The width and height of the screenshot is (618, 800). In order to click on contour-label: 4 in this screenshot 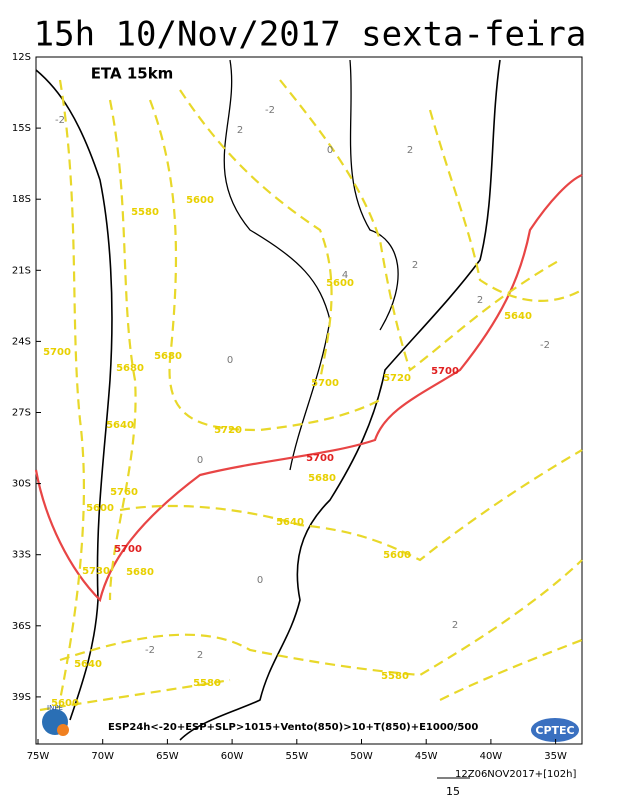, I will do `click(345, 275)`.